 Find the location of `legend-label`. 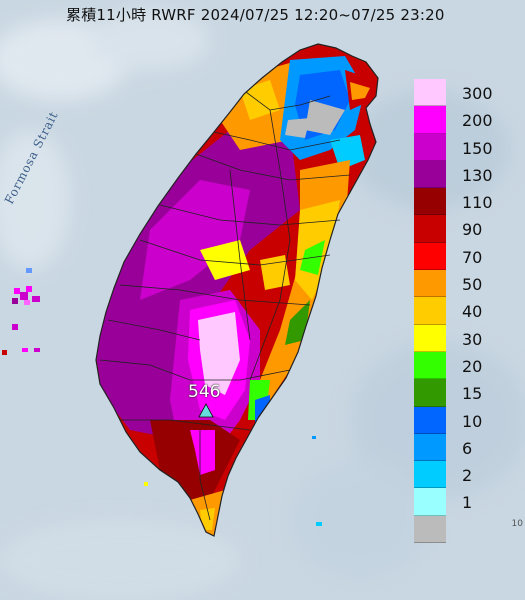

legend-label is located at coordinates (477, 530).